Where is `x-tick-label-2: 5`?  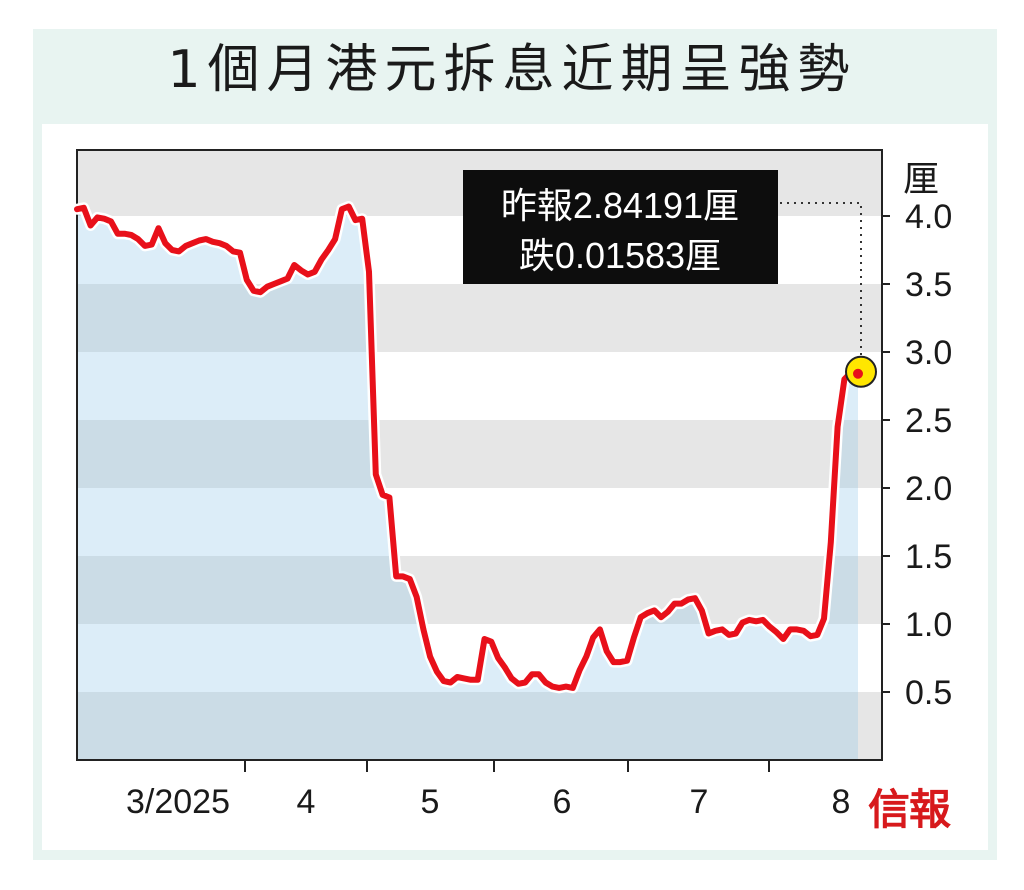 x-tick-label-2: 5 is located at coordinates (430, 802).